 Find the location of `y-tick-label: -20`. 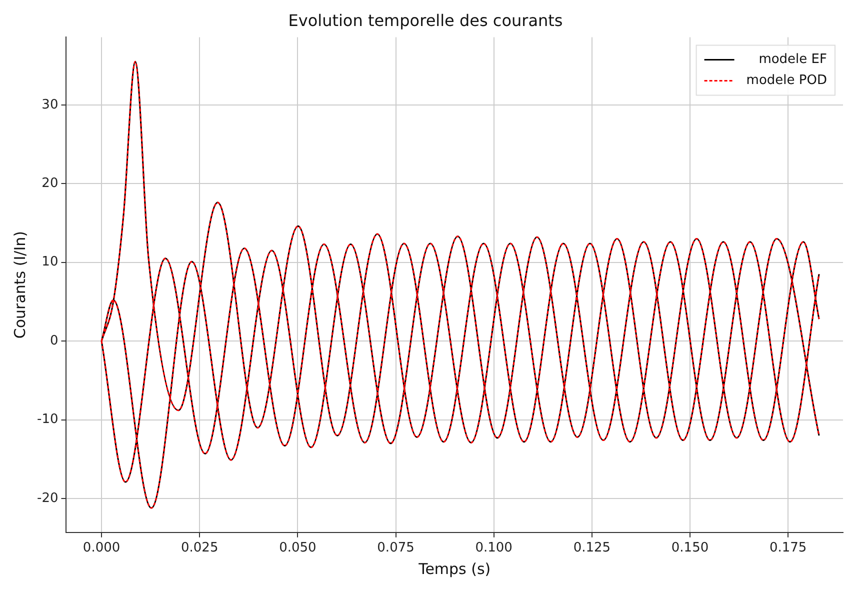

y-tick-label: -20 is located at coordinates (47, 498).